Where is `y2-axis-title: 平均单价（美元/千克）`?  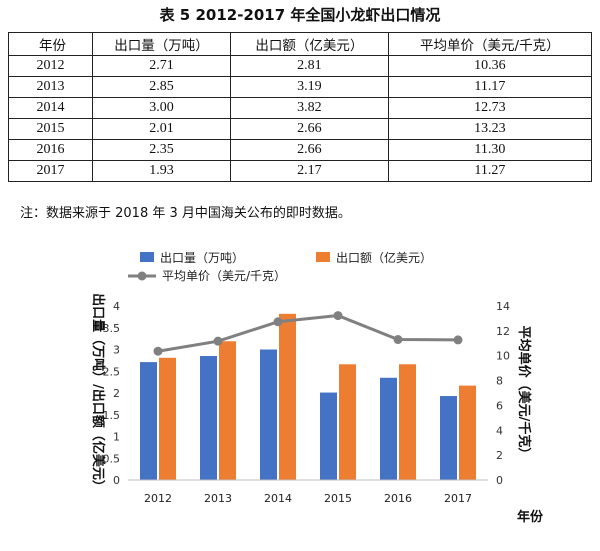
y2-axis-title: 平均单价（美元/千克） is located at coordinates (524, 393).